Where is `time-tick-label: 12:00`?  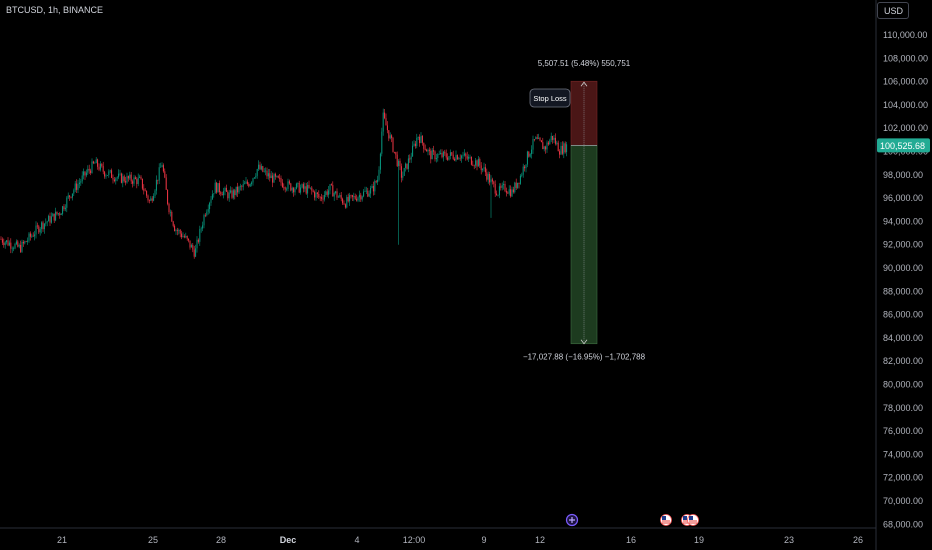
time-tick-label: 12:00 is located at coordinates (414, 540).